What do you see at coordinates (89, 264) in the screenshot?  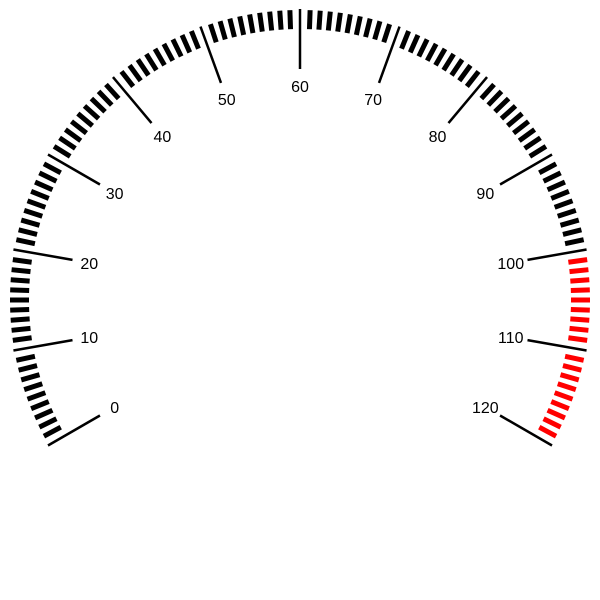 I see `tick-label: 20` at bounding box center [89, 264].